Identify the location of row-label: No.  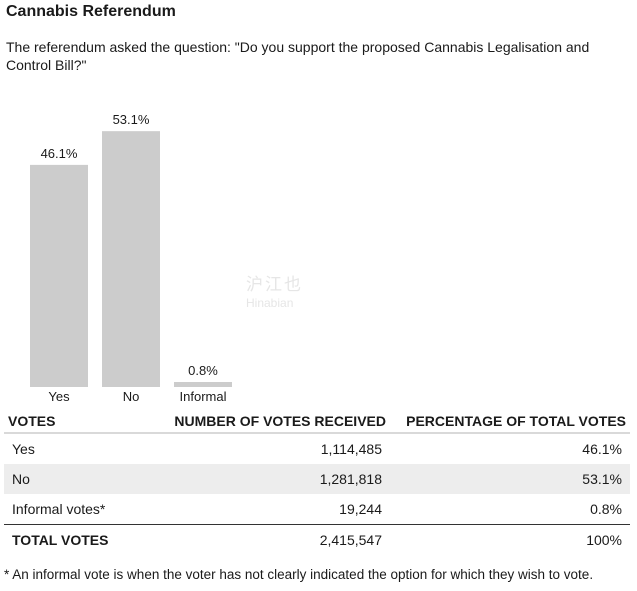
(83, 479).